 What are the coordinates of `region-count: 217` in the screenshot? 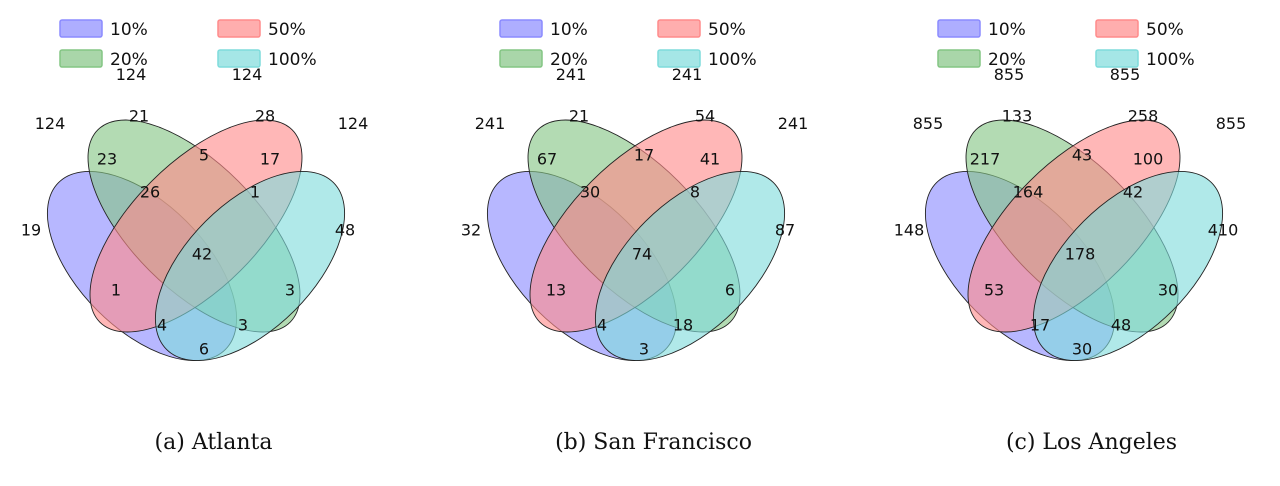 It's located at (985, 159).